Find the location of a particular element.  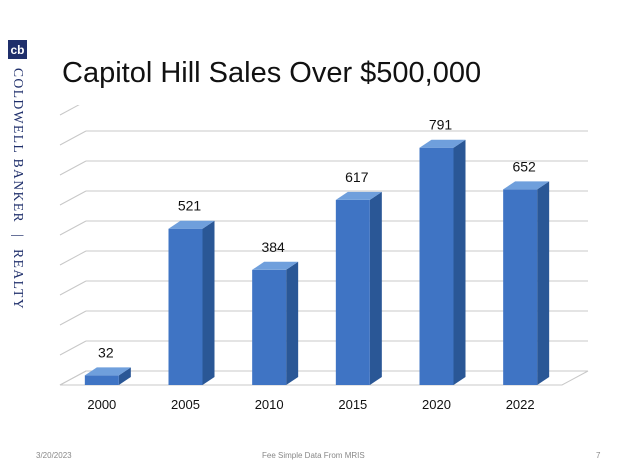

x-tick-label: 2020 is located at coordinates (436, 404).